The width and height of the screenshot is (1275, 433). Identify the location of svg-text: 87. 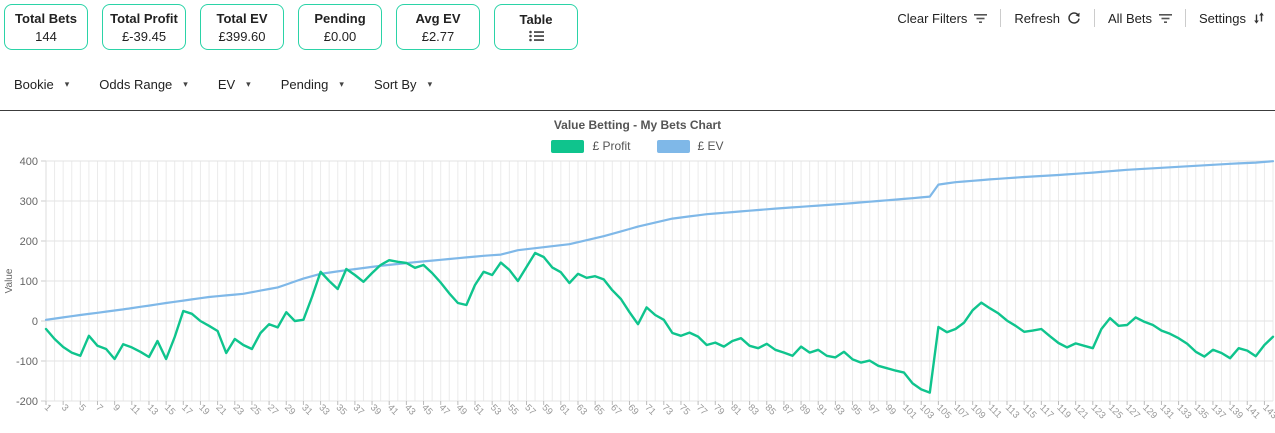
(787, 409).